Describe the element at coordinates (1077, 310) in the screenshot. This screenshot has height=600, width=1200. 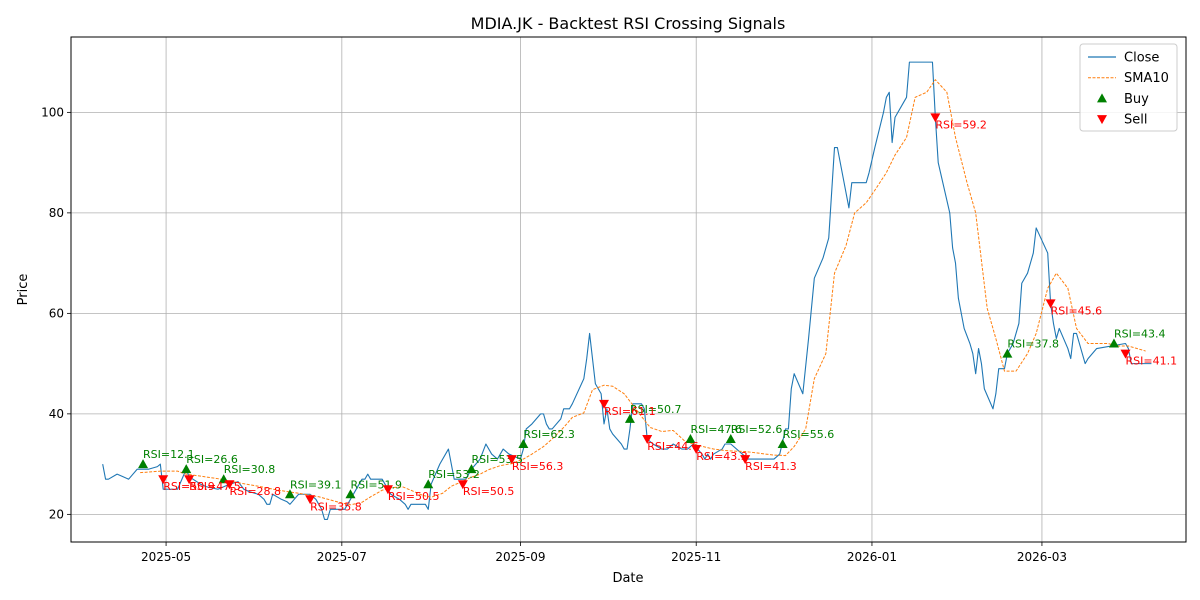
I see `sell-rsi-label: RSI=45.6` at that location.